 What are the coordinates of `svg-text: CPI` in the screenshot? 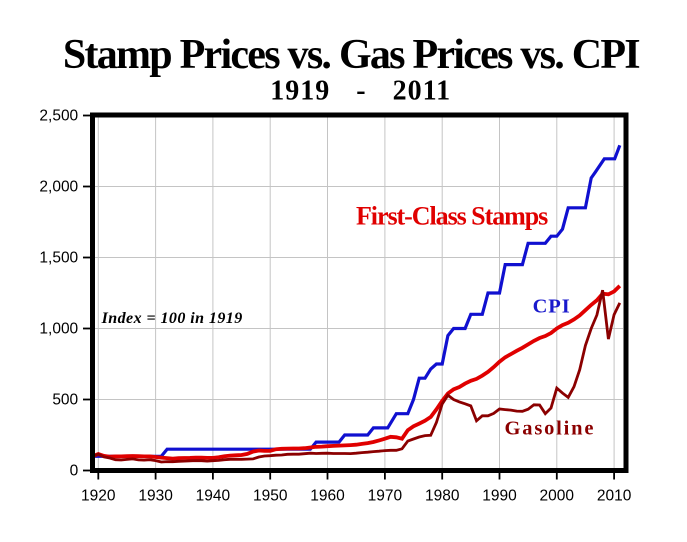 It's located at (552, 306).